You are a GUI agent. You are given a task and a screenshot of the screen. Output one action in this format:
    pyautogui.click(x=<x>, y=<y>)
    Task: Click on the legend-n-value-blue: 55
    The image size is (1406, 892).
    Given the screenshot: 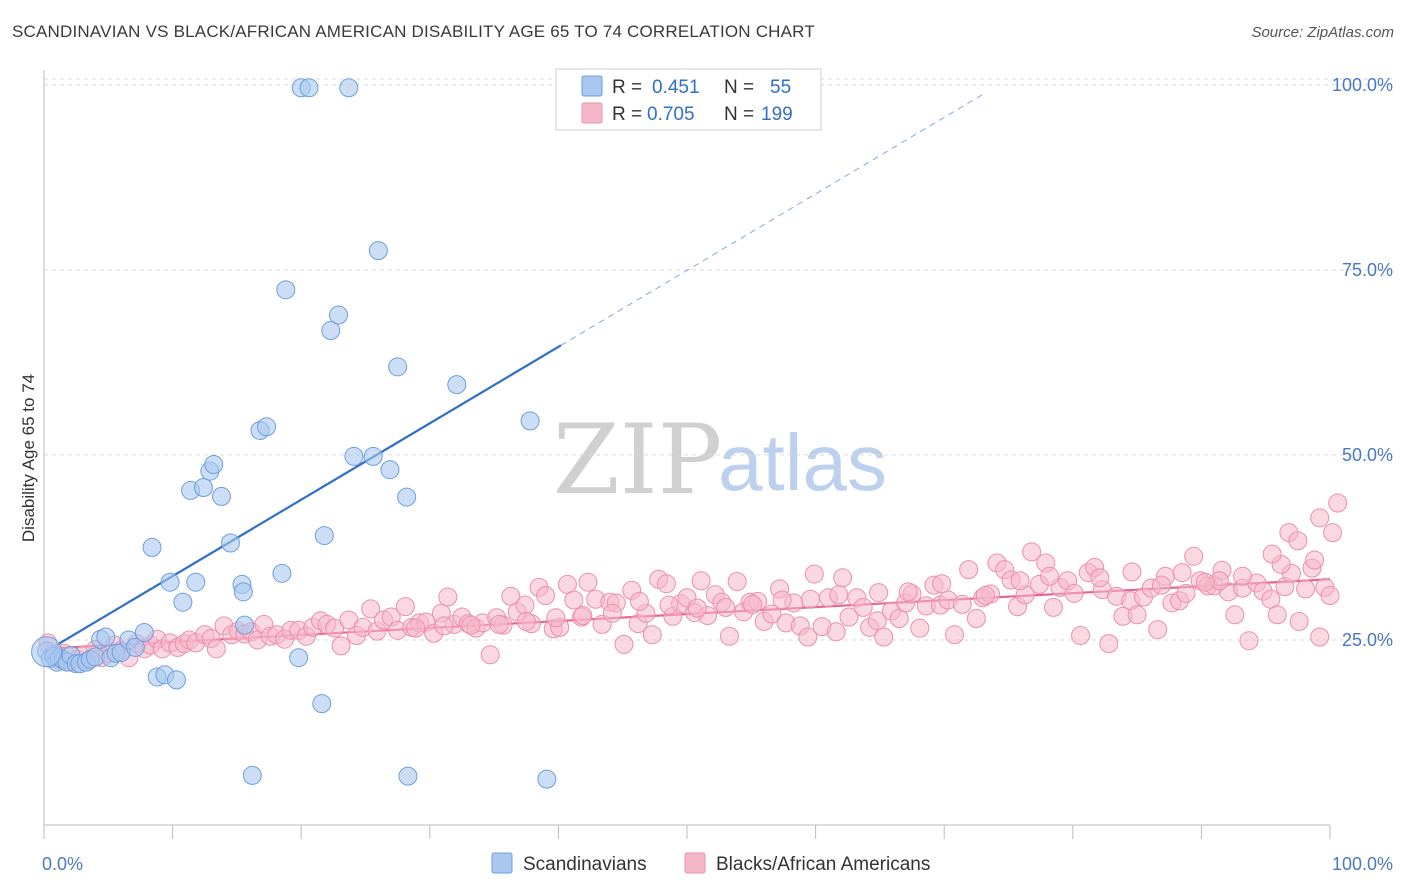 What is the action you would take?
    pyautogui.click(x=780, y=87)
    